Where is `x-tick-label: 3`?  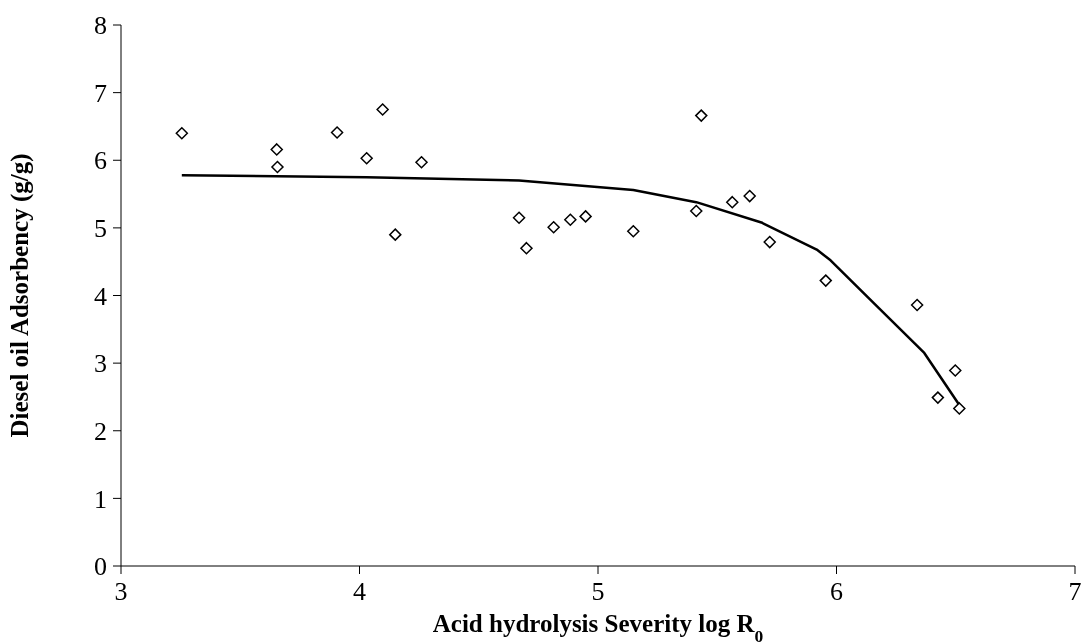 x-tick-label: 3 is located at coordinates (121, 592).